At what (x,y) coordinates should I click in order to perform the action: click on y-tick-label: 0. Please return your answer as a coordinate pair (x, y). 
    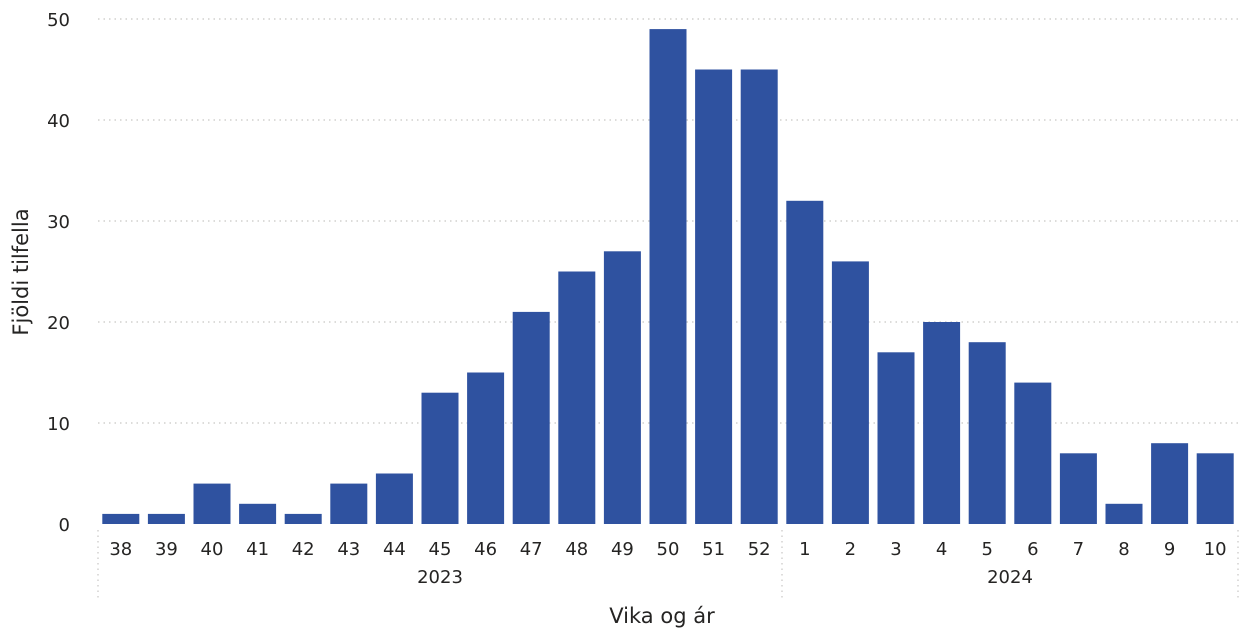
    Looking at the image, I should click on (64, 525).